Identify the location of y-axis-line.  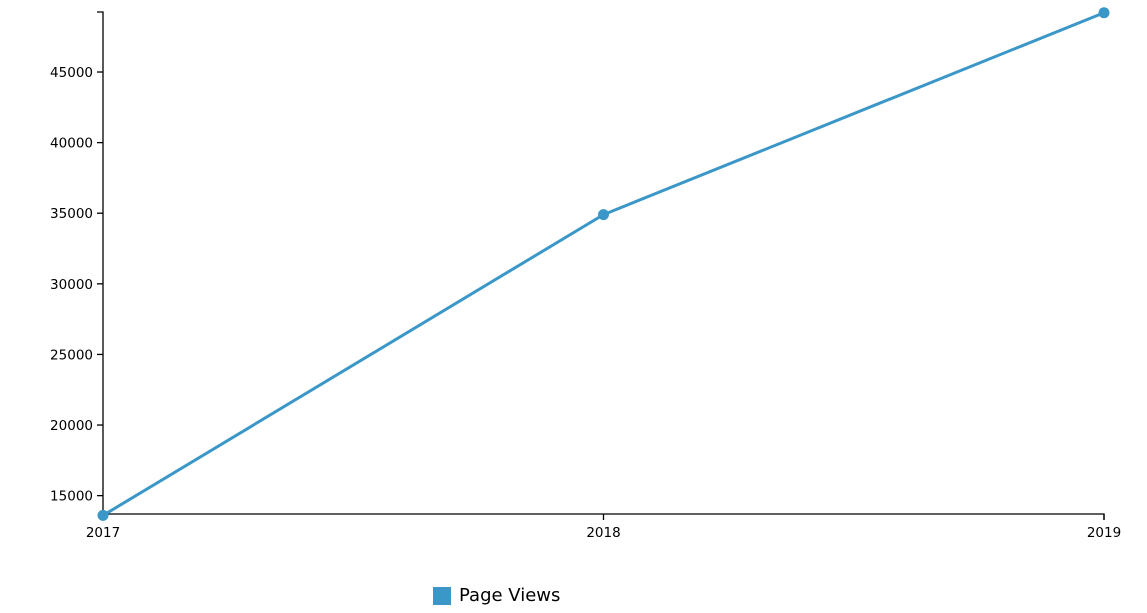
(100, 262).